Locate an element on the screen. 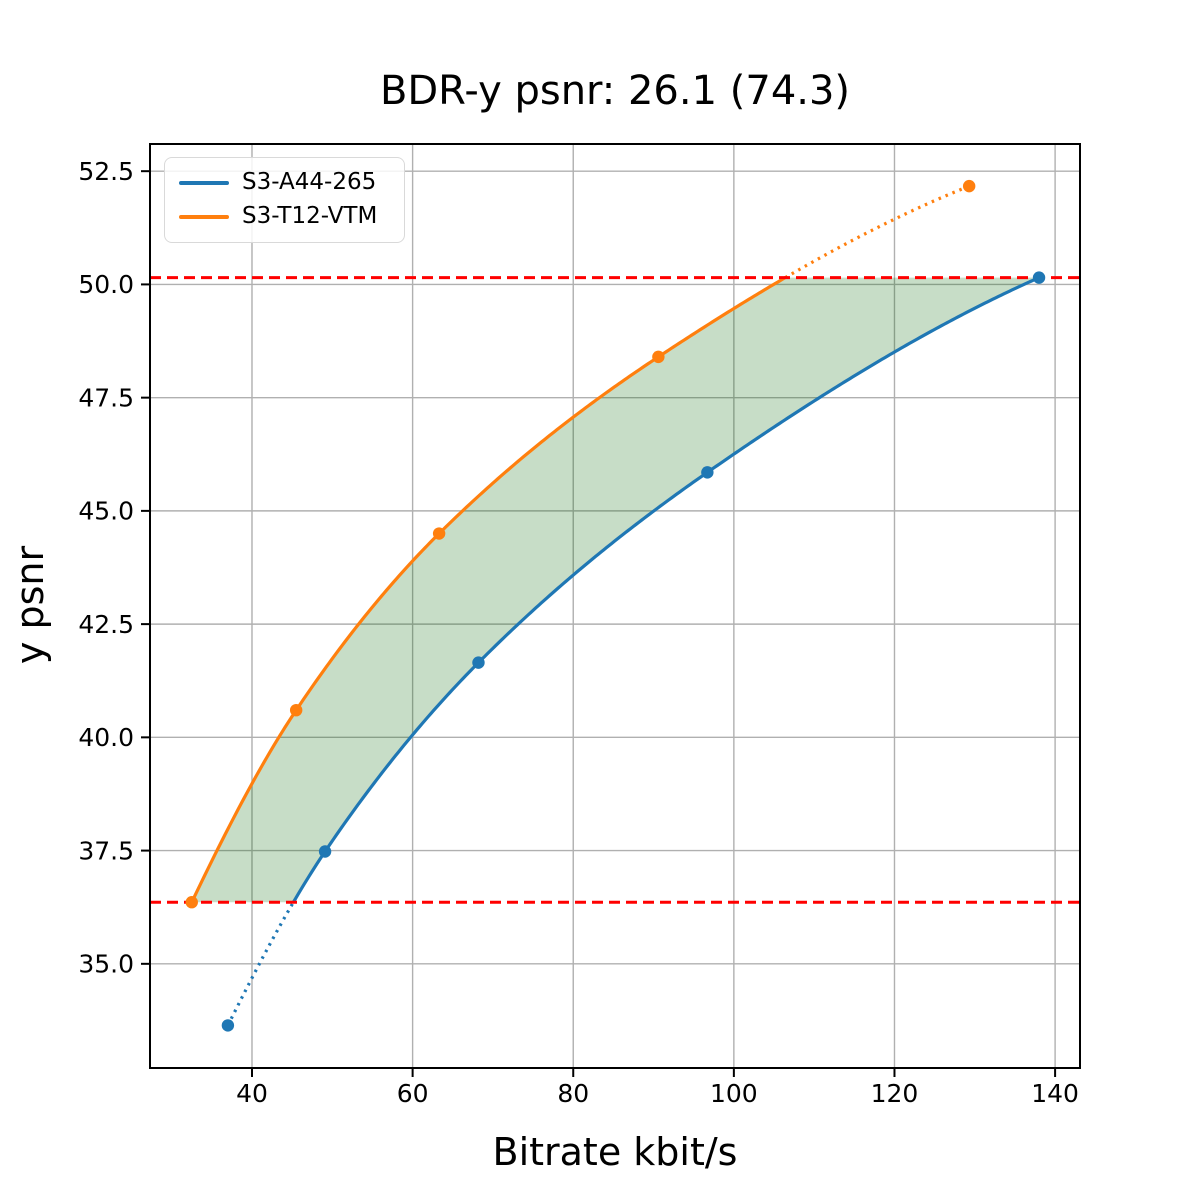 This screenshot has width=1200, height=1200. chart-title: BDR-y psnr: 26.1 (74.3) is located at coordinates (615, 91).